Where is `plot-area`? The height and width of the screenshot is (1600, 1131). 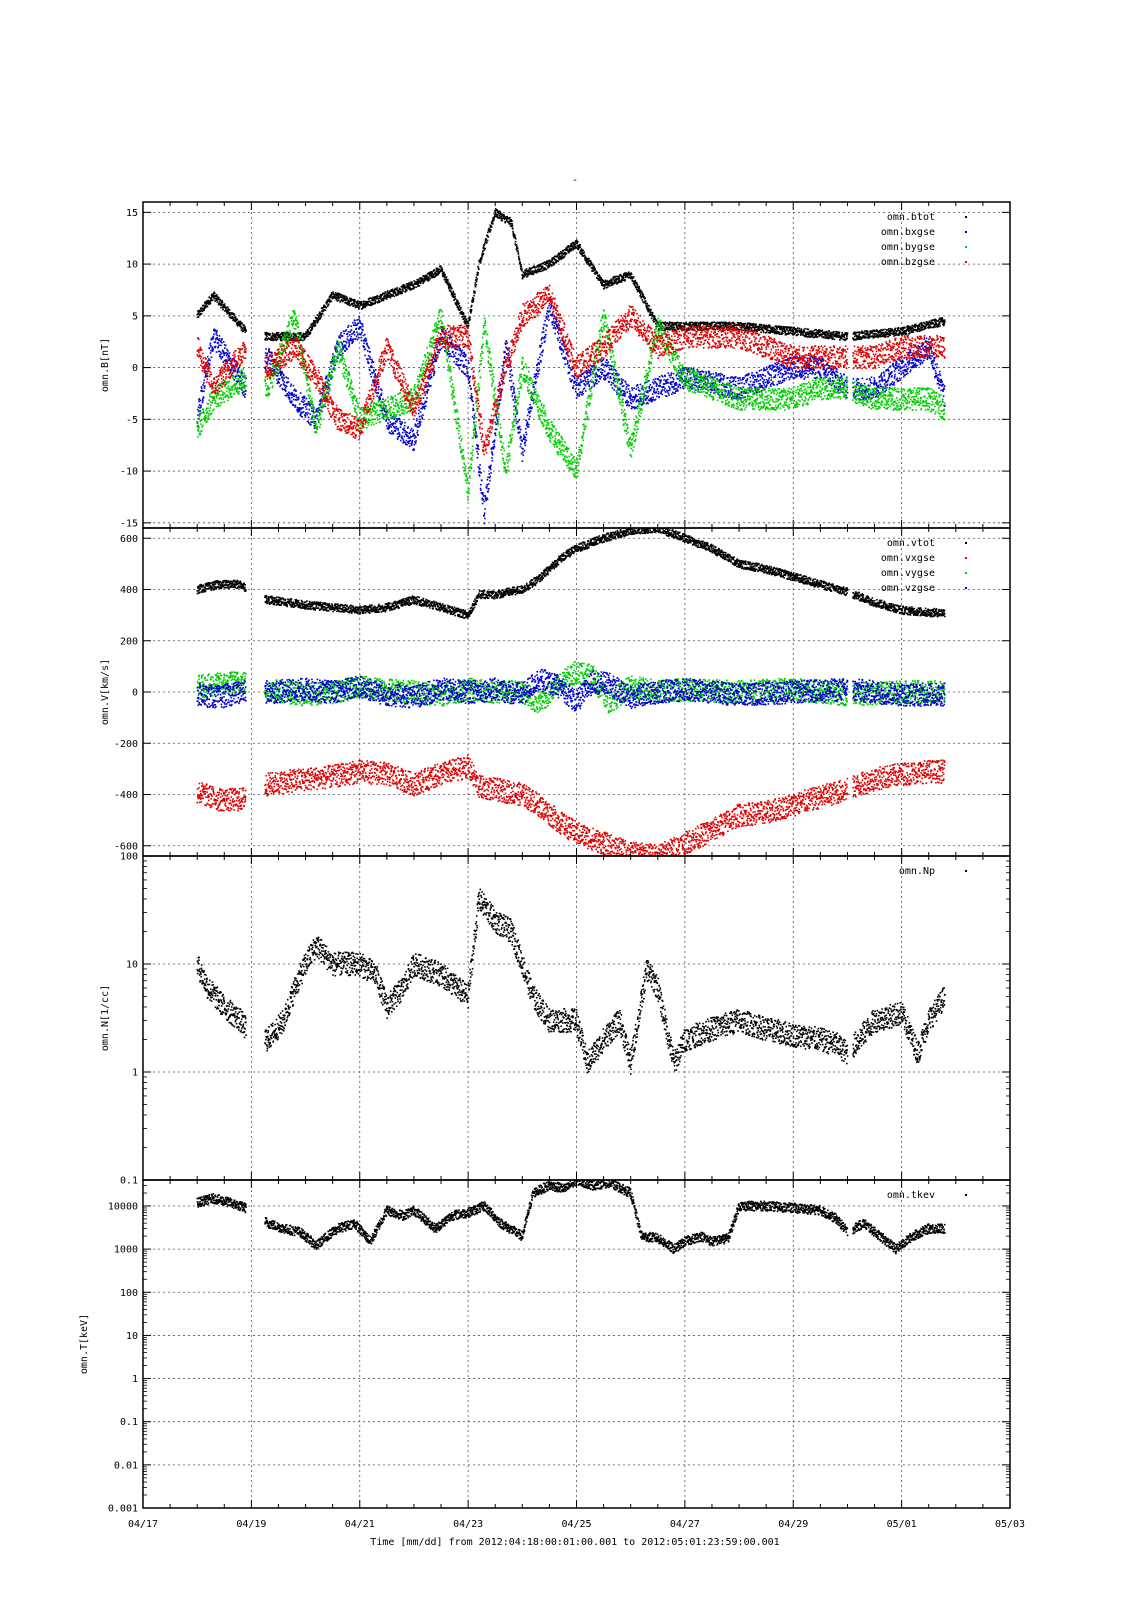 plot-area is located at coordinates (571, 366).